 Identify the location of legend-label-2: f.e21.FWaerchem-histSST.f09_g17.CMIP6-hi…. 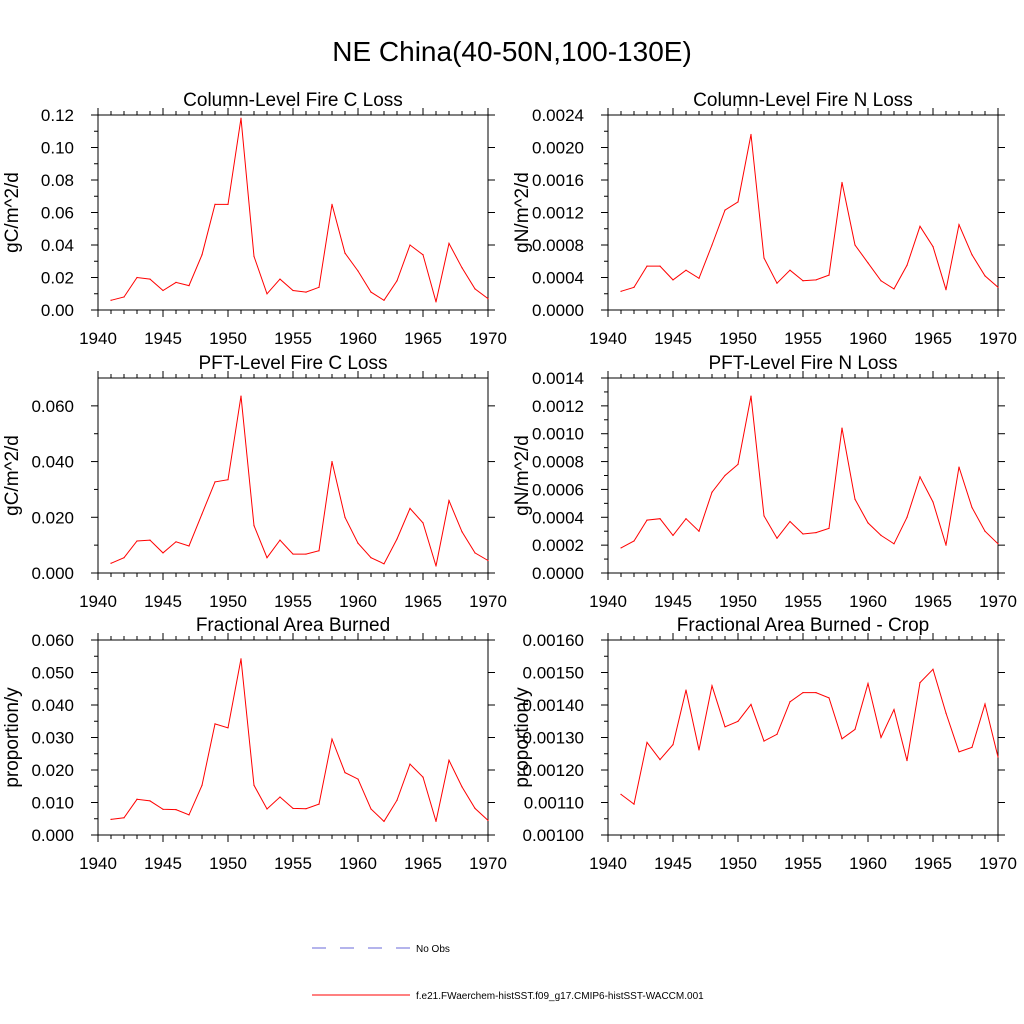
(560, 996).